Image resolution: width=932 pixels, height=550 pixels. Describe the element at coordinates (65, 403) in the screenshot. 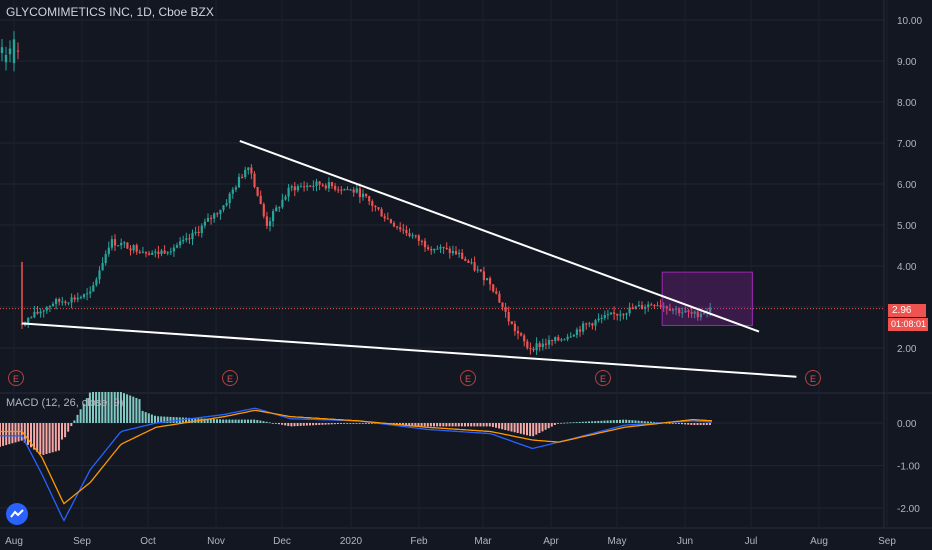

I see `macd-indicator-label: MACD (12, 26, close, 9)` at that location.